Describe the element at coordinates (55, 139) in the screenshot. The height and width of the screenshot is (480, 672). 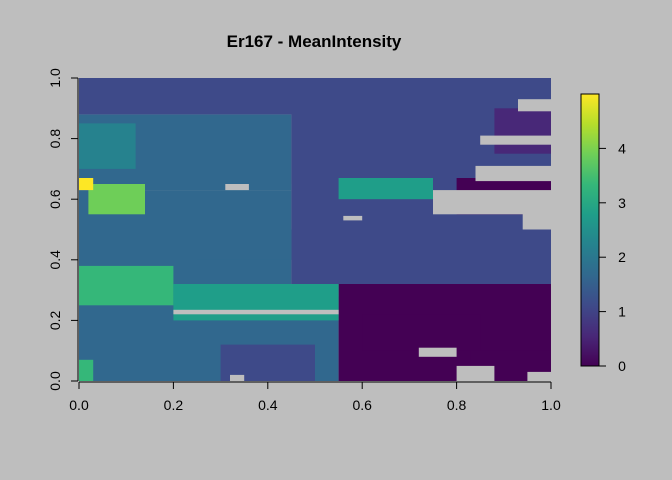
I see `y-tick-label-4: 0.8` at that location.